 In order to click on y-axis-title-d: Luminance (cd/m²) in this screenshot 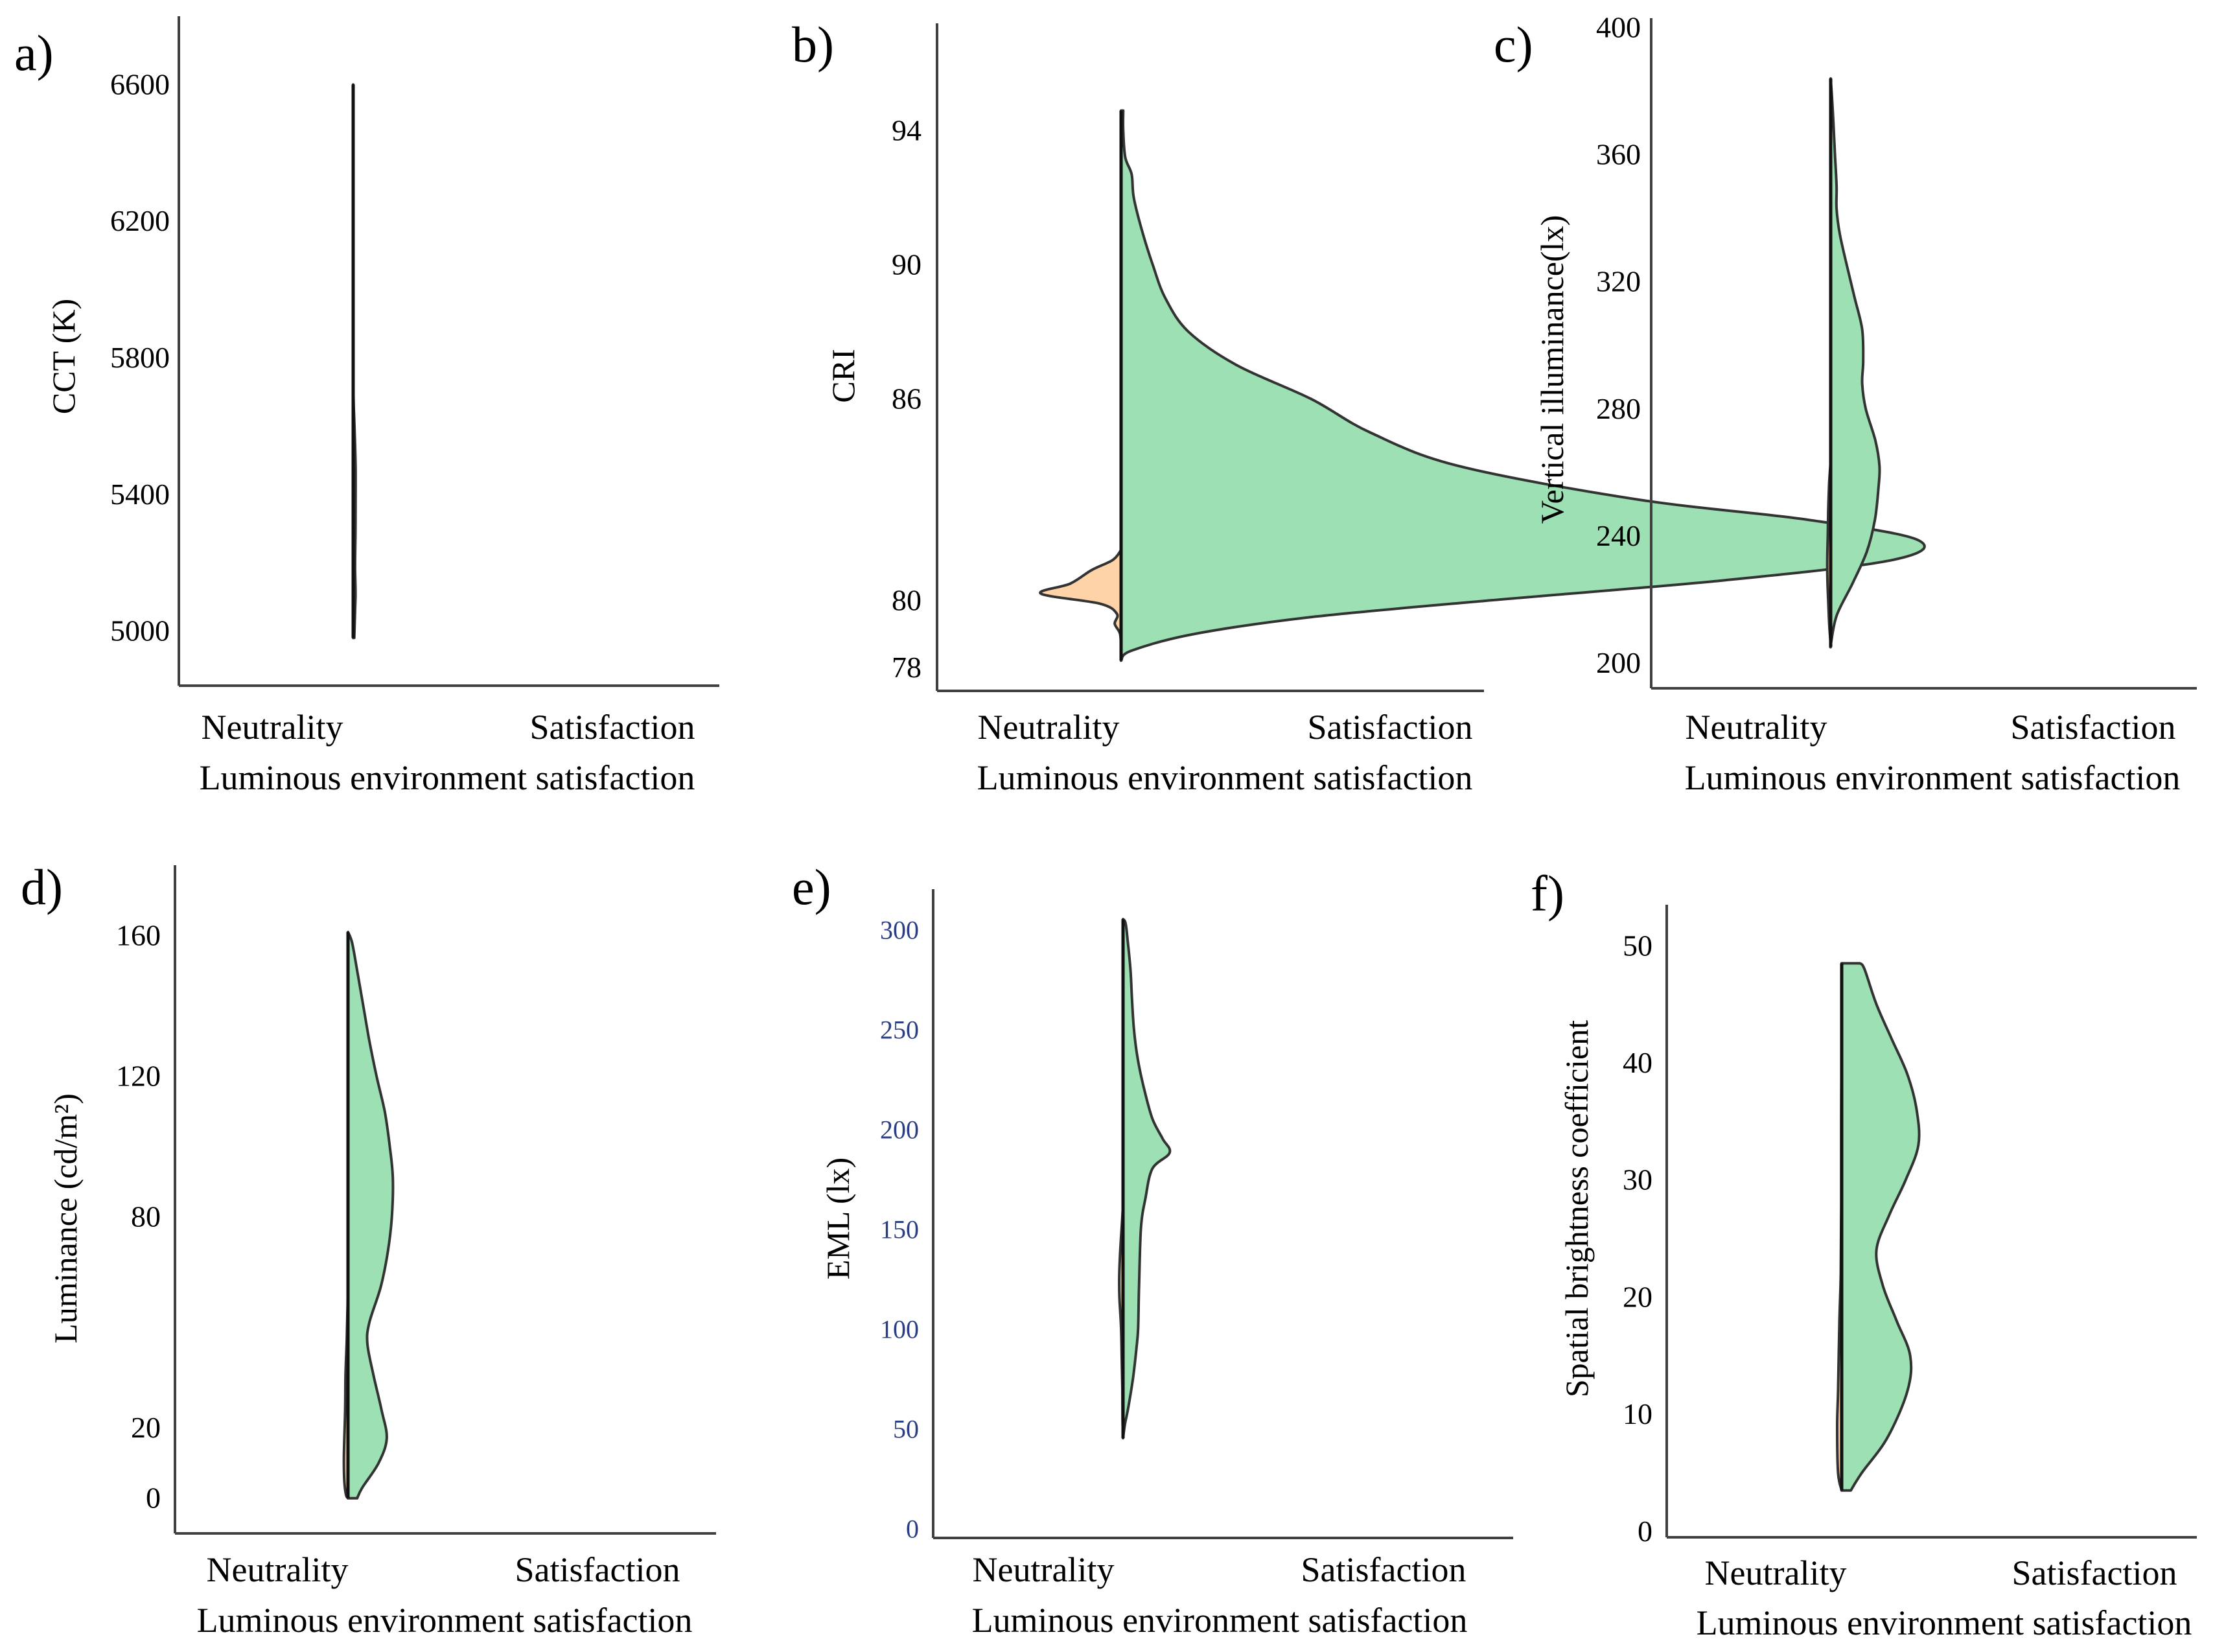, I will do `click(65, 1218)`.